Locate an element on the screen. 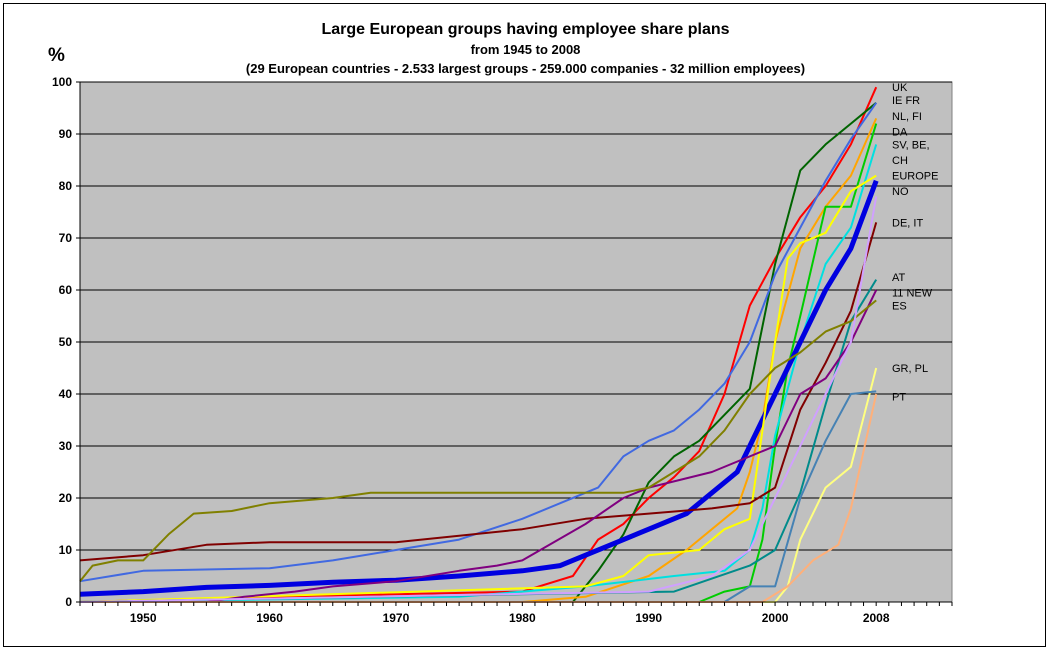 The height and width of the screenshot is (652, 1051). x-tick-label: 1970 is located at coordinates (396, 618).